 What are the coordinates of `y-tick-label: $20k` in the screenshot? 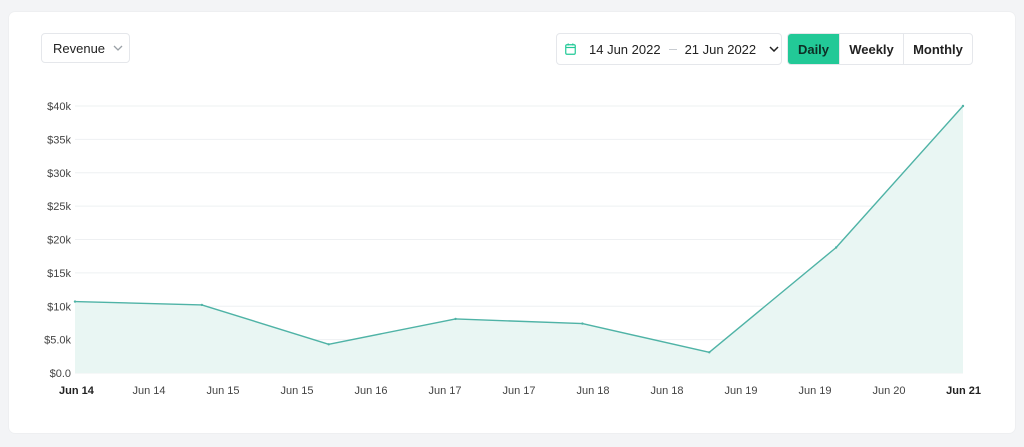 It's located at (59, 241).